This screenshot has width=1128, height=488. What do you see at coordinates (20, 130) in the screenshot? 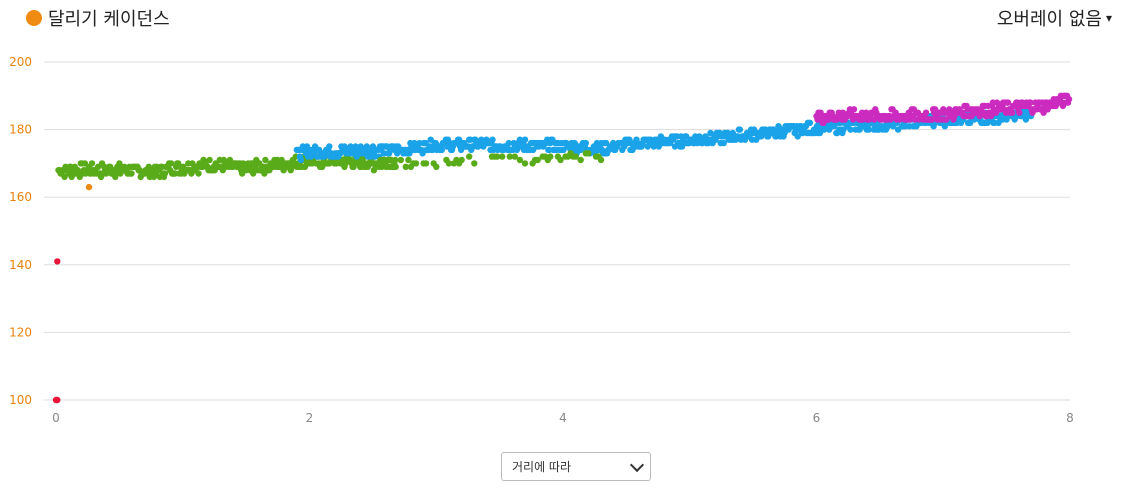
I see `y-tick-label: 180` at bounding box center [20, 130].